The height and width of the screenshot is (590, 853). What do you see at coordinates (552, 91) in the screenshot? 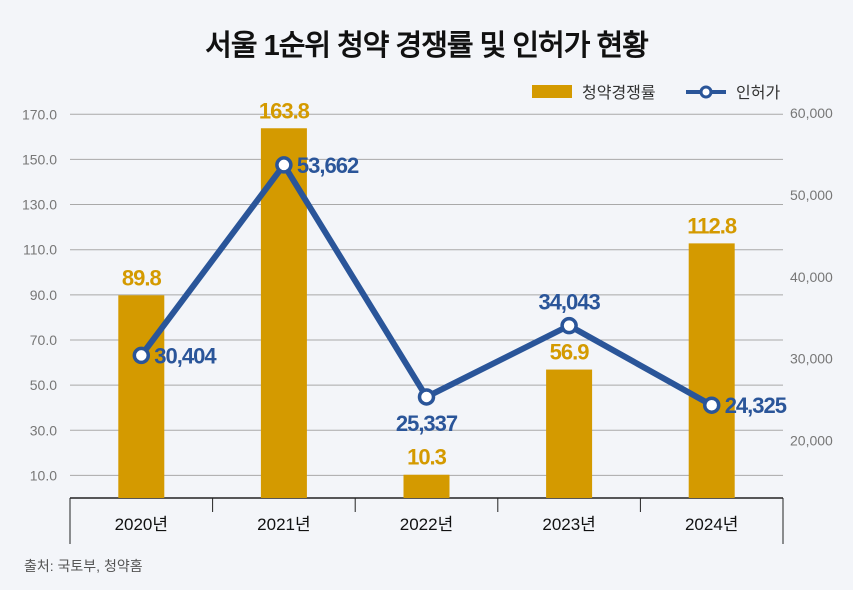
I see `legend-bar-swatch` at bounding box center [552, 91].